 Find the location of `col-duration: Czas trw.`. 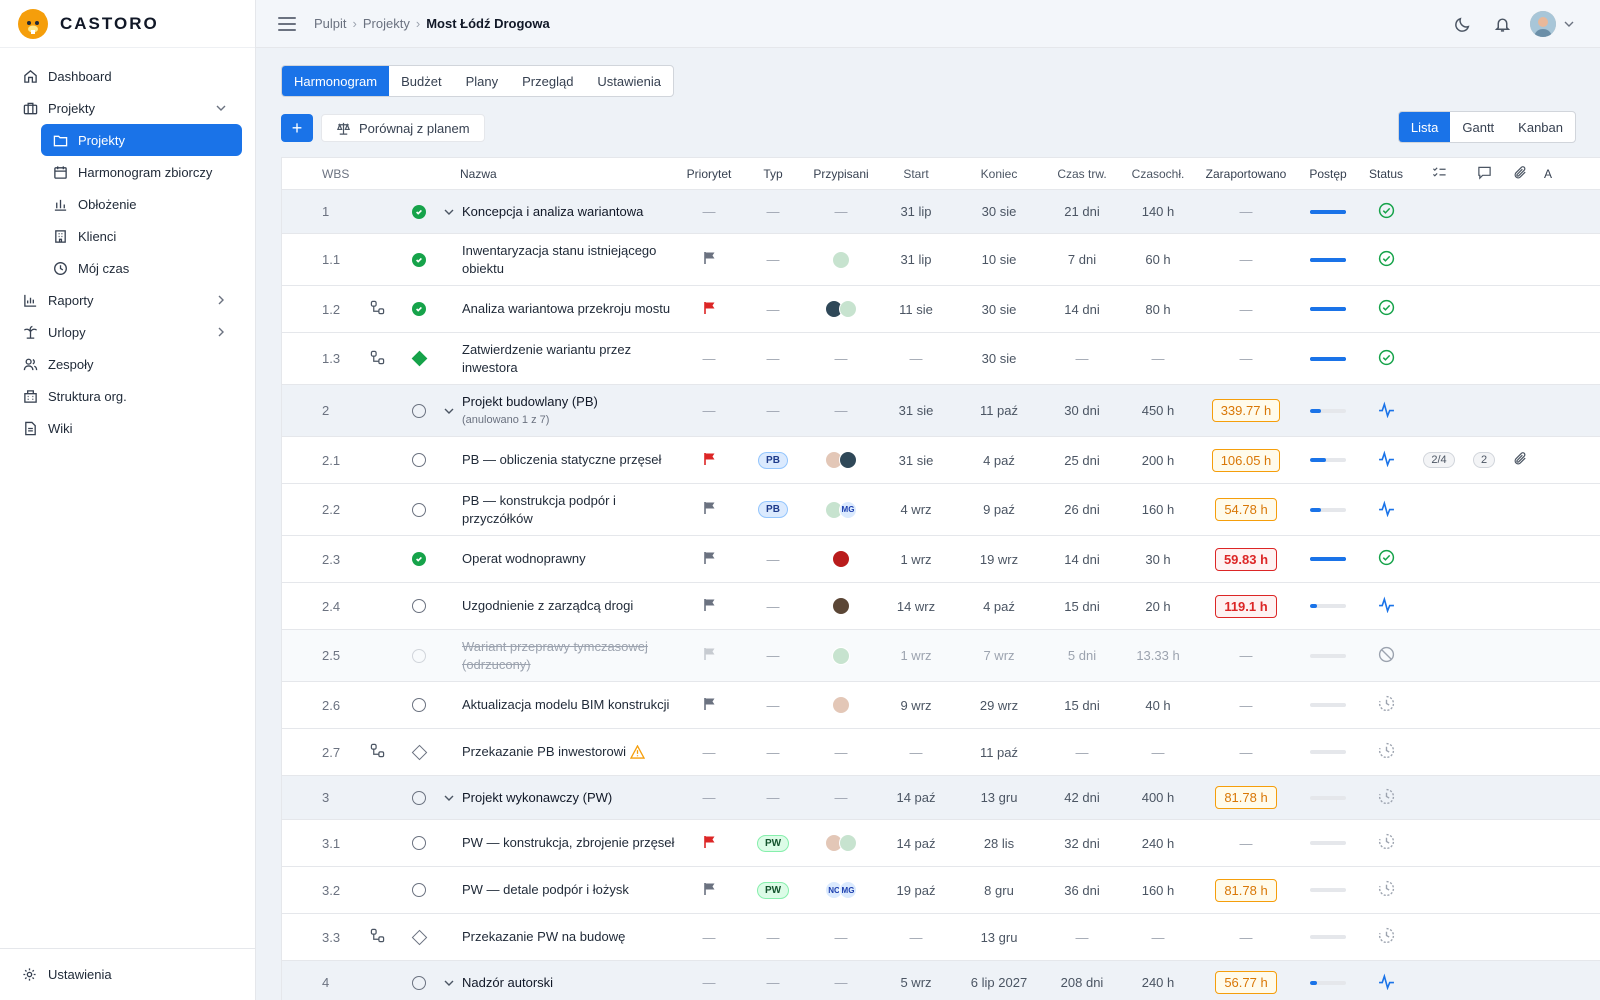

col-duration: Czas trw. is located at coordinates (1082, 173).